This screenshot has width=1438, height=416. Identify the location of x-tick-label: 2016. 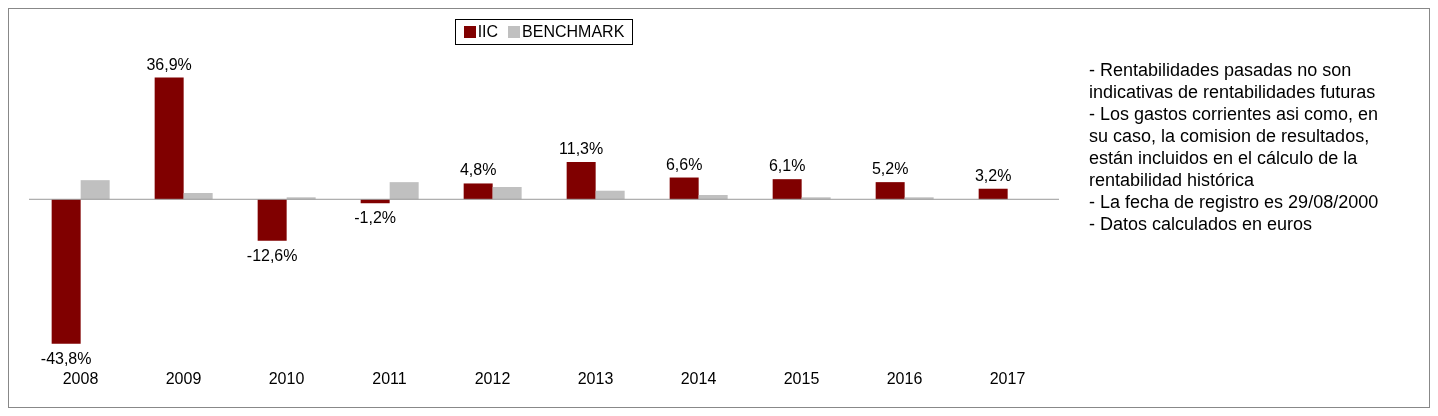
(904, 379).